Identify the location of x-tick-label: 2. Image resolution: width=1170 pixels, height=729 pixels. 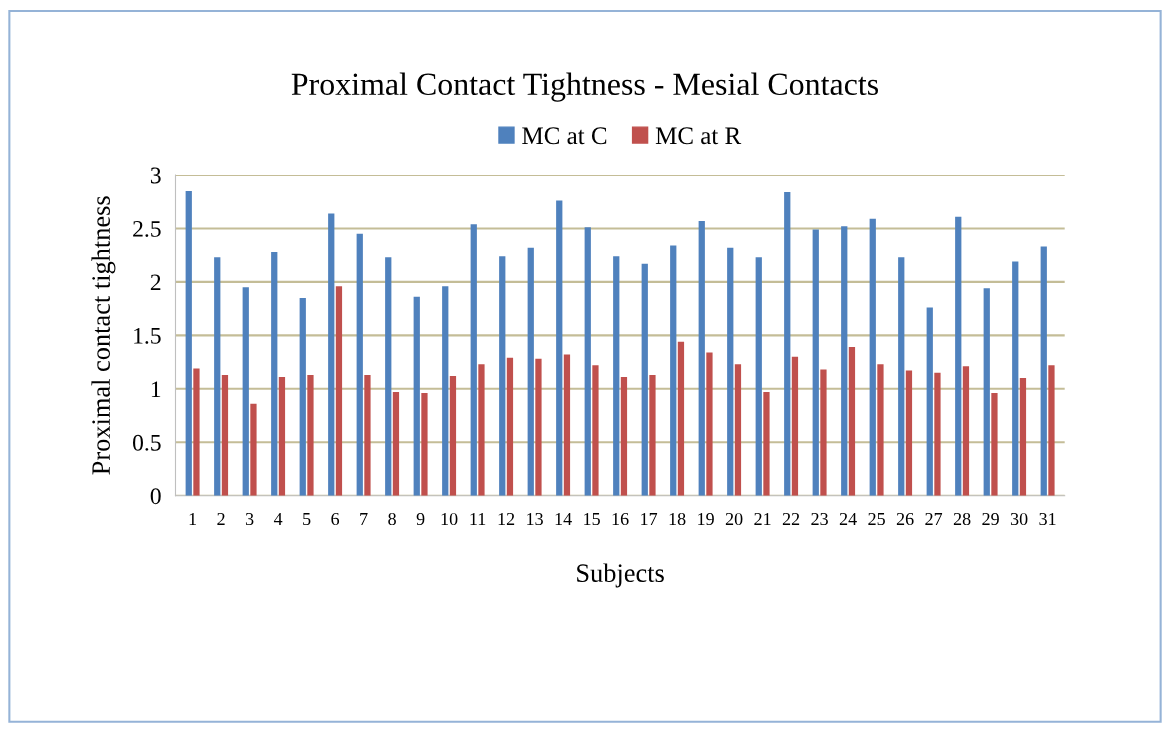
(221, 518).